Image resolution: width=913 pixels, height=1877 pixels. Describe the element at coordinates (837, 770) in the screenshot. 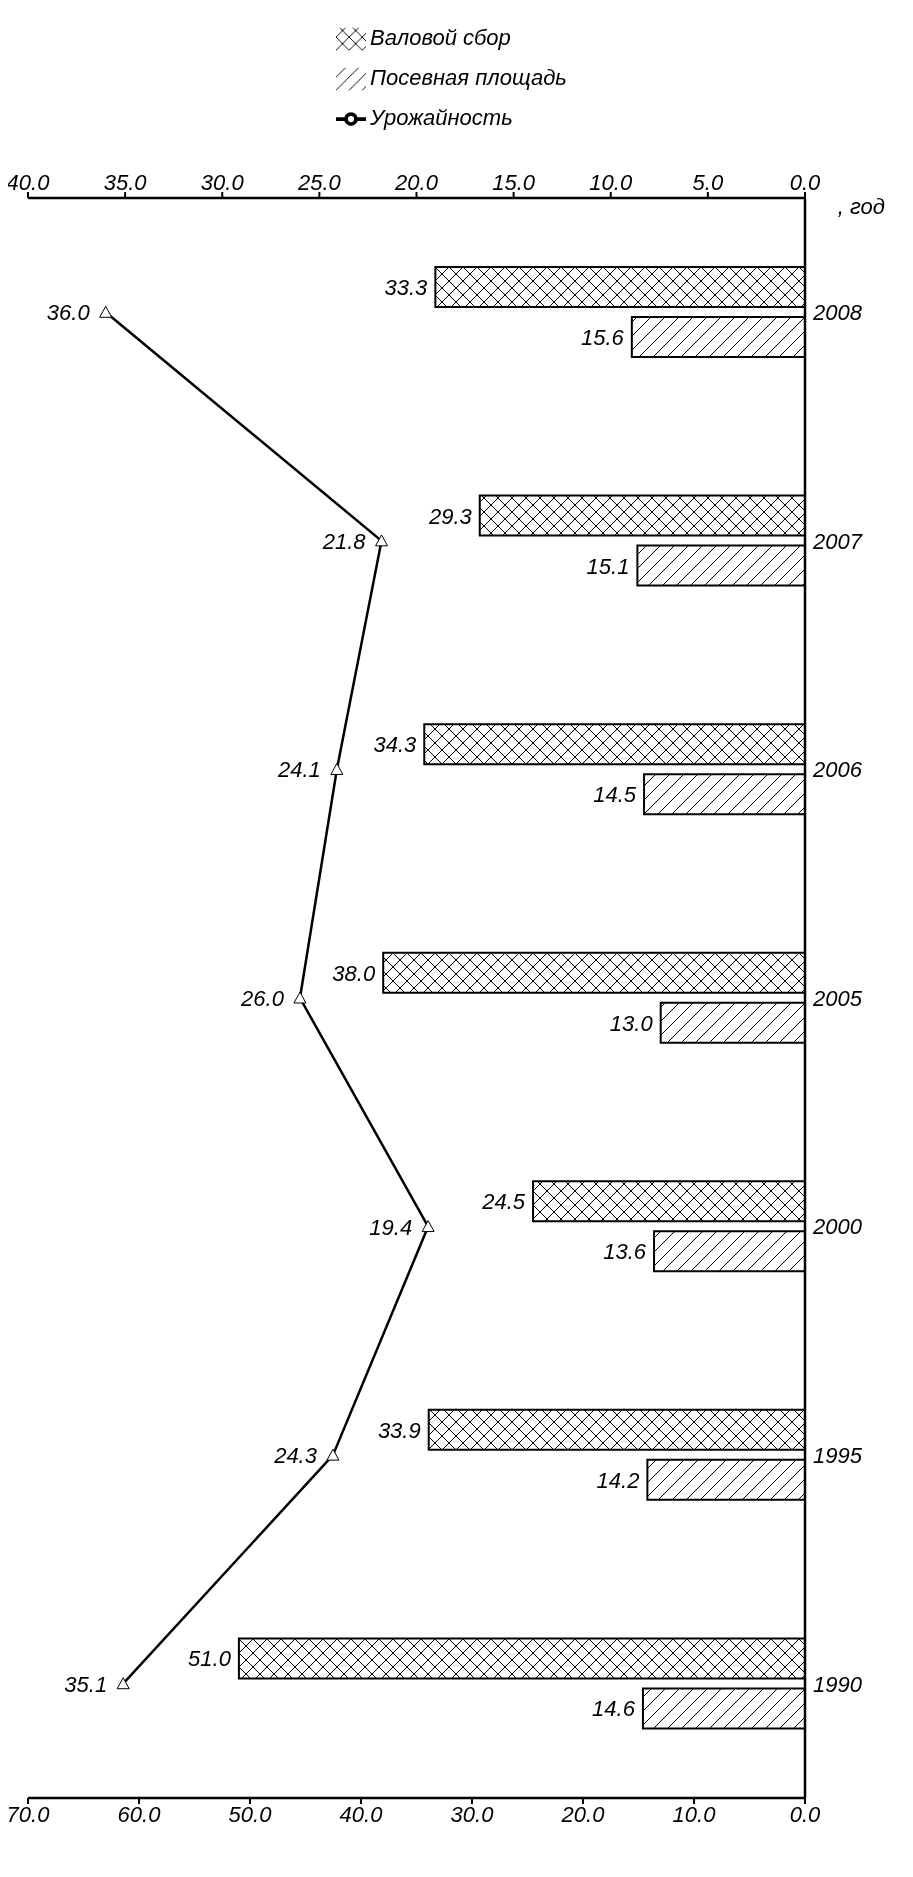

I see `y-tick-label: 2006` at that location.